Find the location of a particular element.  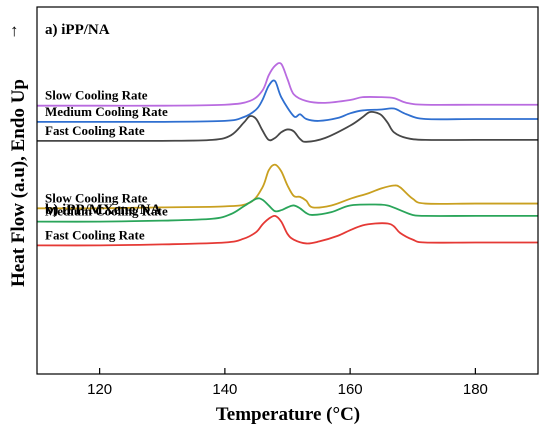

series-label-a-fast: Fast Cooling Rate is located at coordinates (95, 130).